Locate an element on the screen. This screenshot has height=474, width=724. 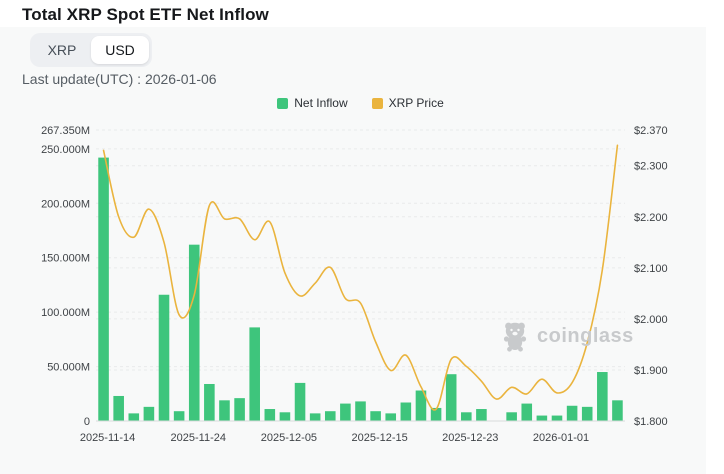
y-axis-right-label: $2.200 is located at coordinates (651, 218).